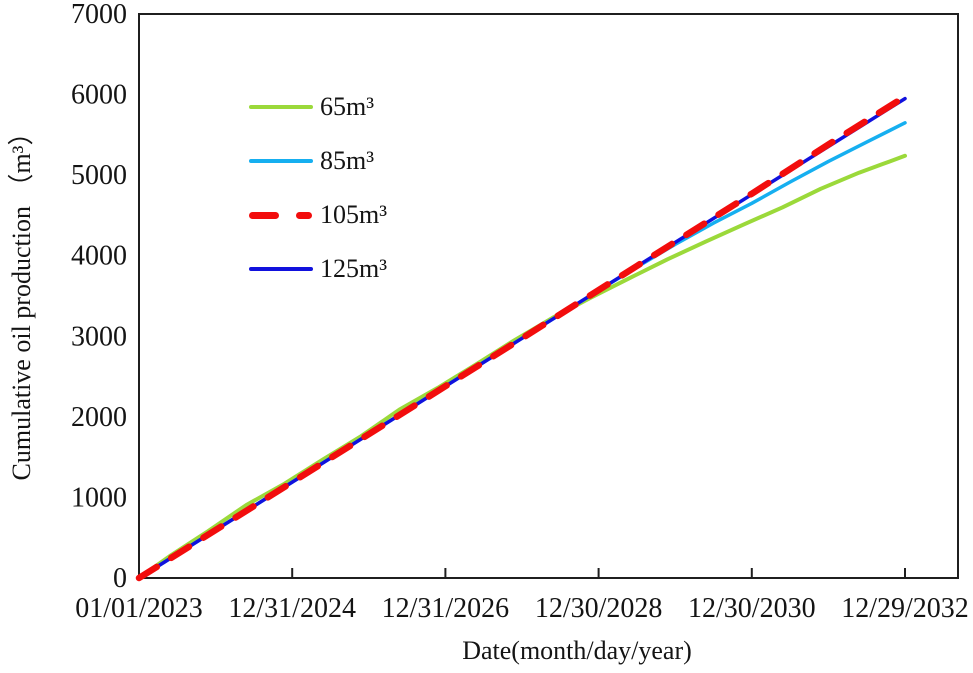 The image size is (973, 673). What do you see at coordinates (292, 608) in the screenshot?
I see `x-tick-label: 12/31/2024` at bounding box center [292, 608].